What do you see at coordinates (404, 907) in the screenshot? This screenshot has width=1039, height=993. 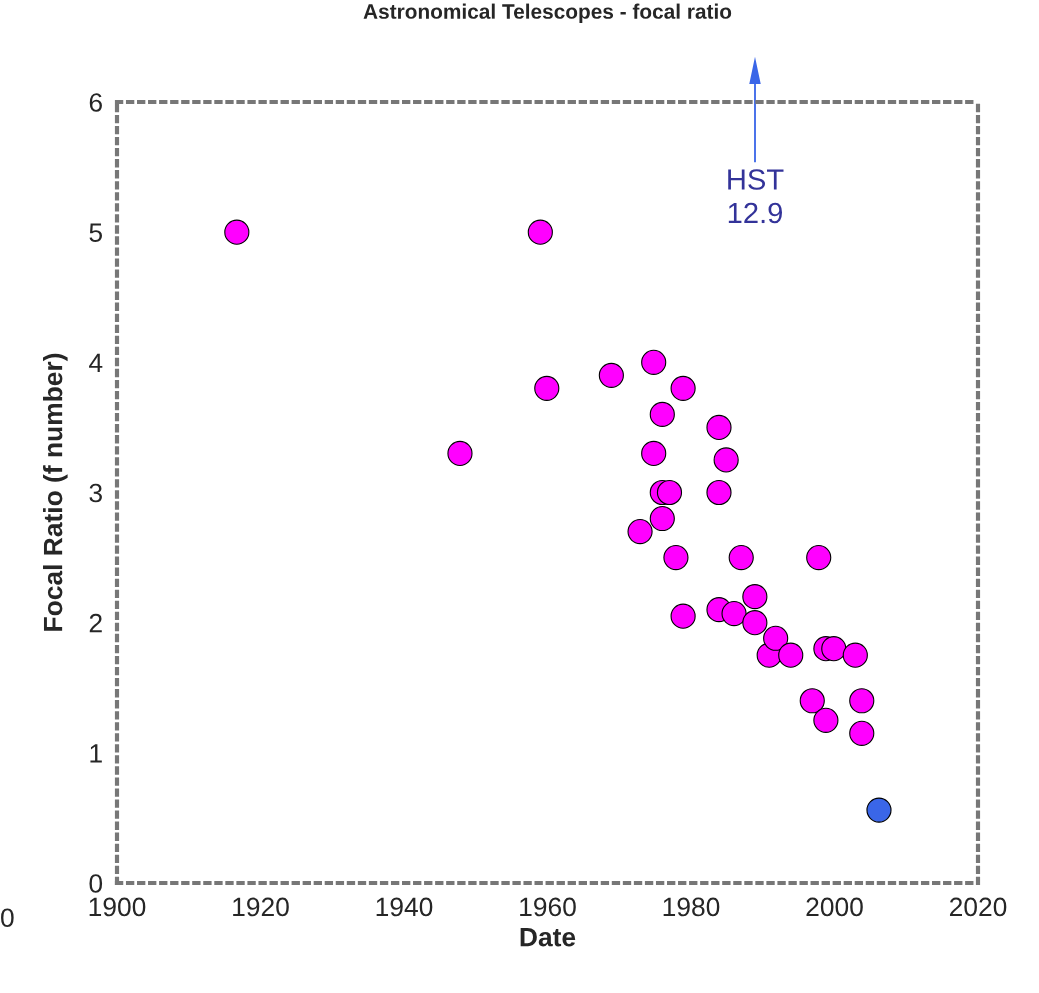 I see `x-tick-label: 1940` at bounding box center [404, 907].